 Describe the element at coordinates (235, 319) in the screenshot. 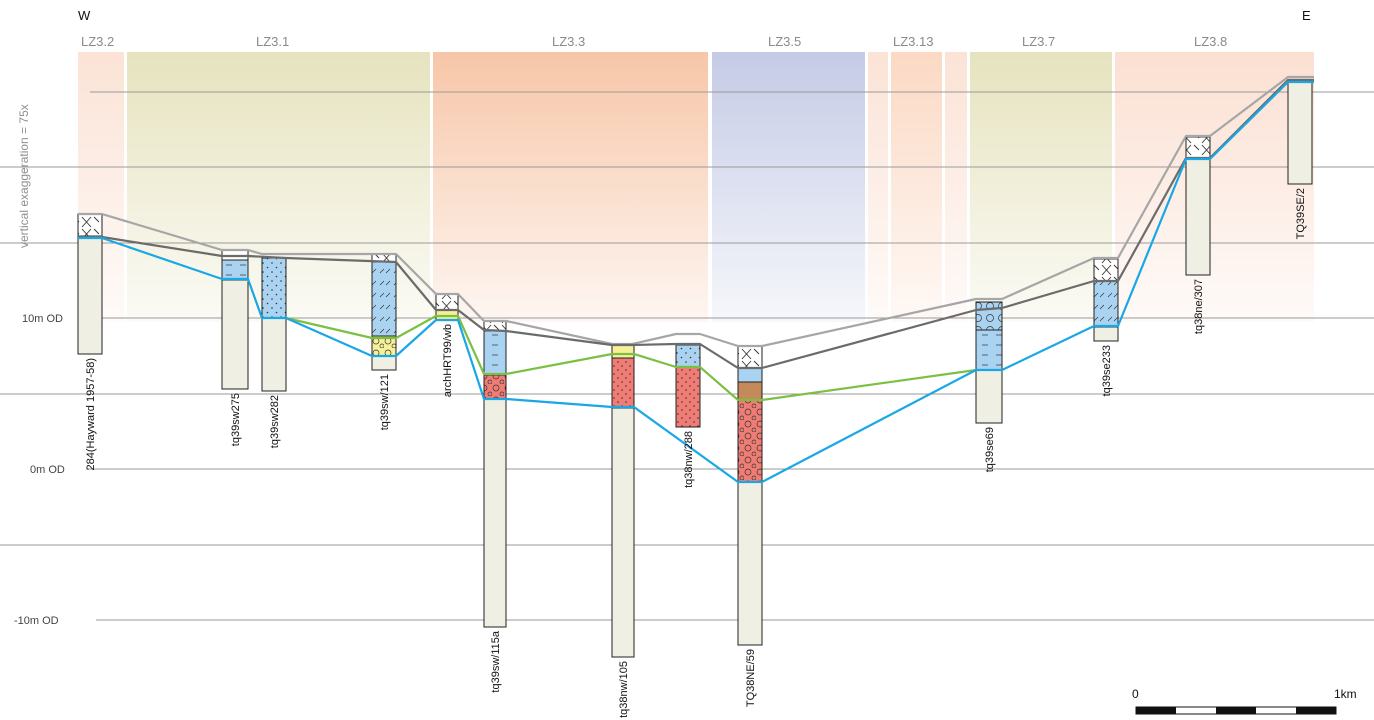

I see `borehole-tq39sw275` at that location.